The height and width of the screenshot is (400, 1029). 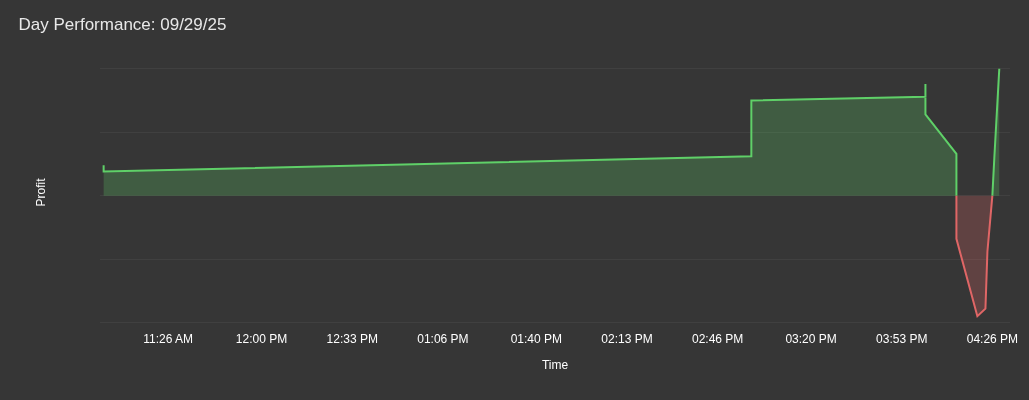 What do you see at coordinates (352, 339) in the screenshot?
I see `x-tick-label: 12:33 PM` at bounding box center [352, 339].